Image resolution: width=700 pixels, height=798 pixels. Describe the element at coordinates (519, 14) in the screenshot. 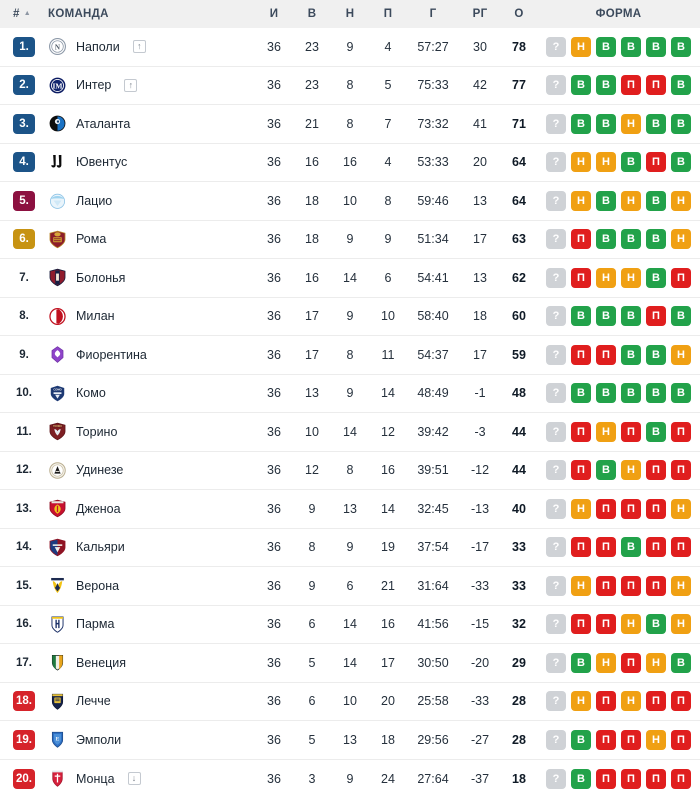

I see `column-header-points: О` at that location.